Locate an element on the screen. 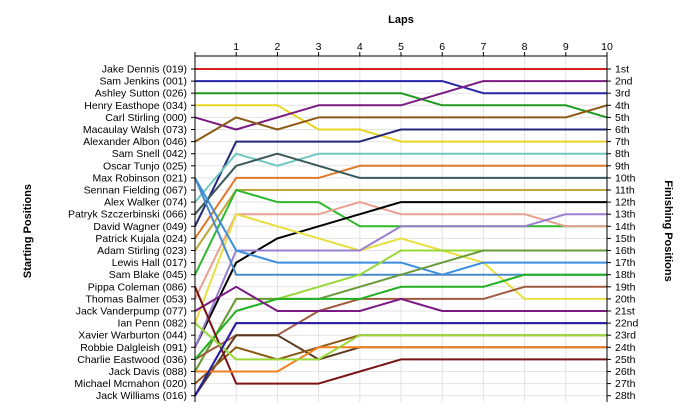 This screenshot has width=700, height=420. starting-position-label: Robbie Dalgleish (091) is located at coordinates (133, 348).